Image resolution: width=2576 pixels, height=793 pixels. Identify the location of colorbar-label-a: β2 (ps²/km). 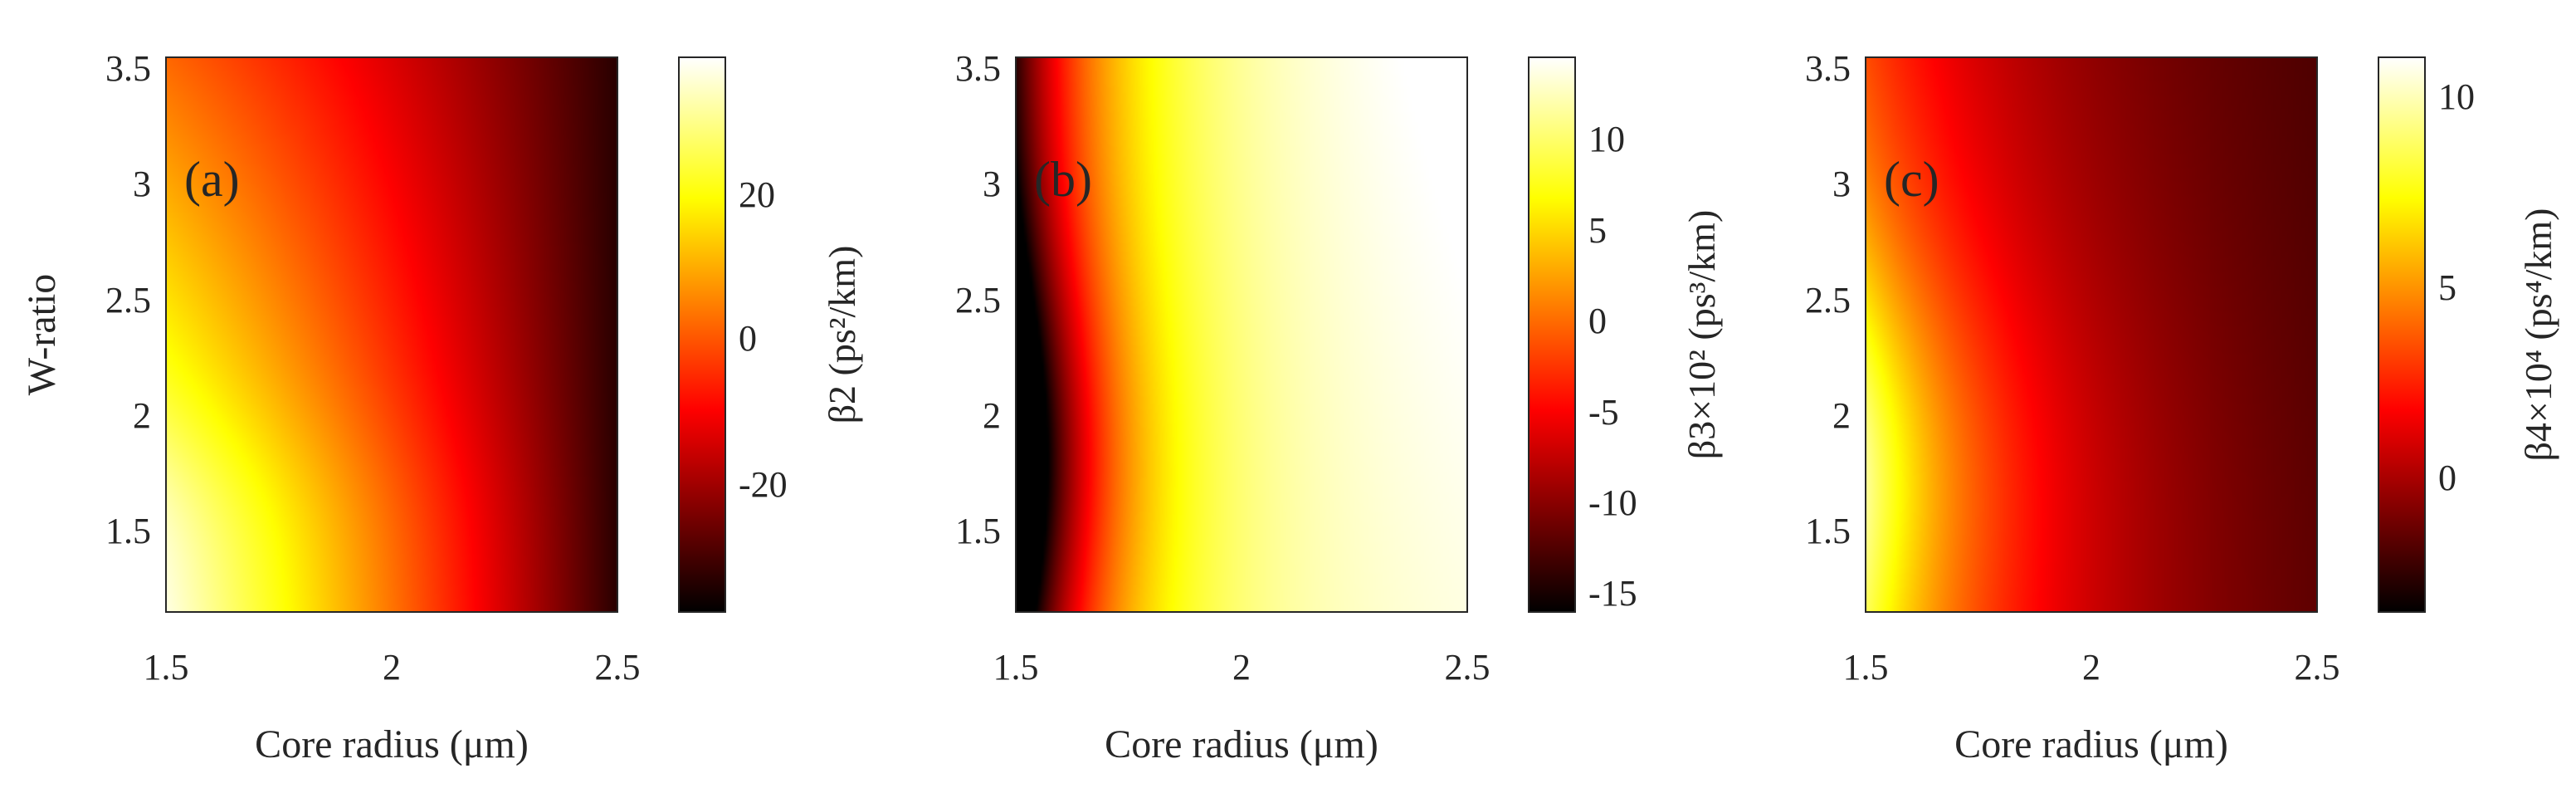
(842, 335).